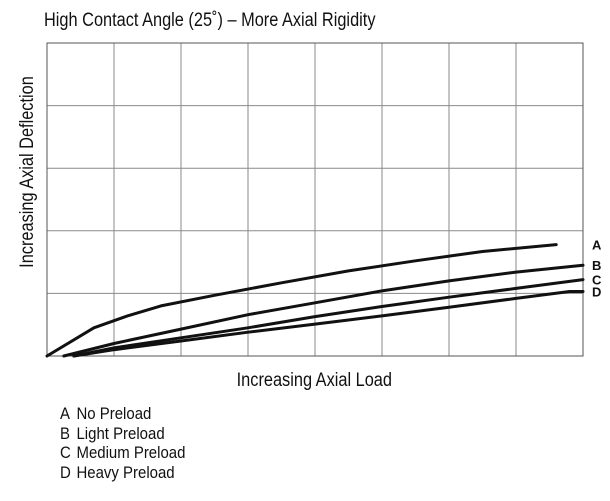 This screenshot has height=501, width=610. Describe the element at coordinates (313, 381) in the screenshot. I see `x-axis-label: Increasing Axial Load` at that location.